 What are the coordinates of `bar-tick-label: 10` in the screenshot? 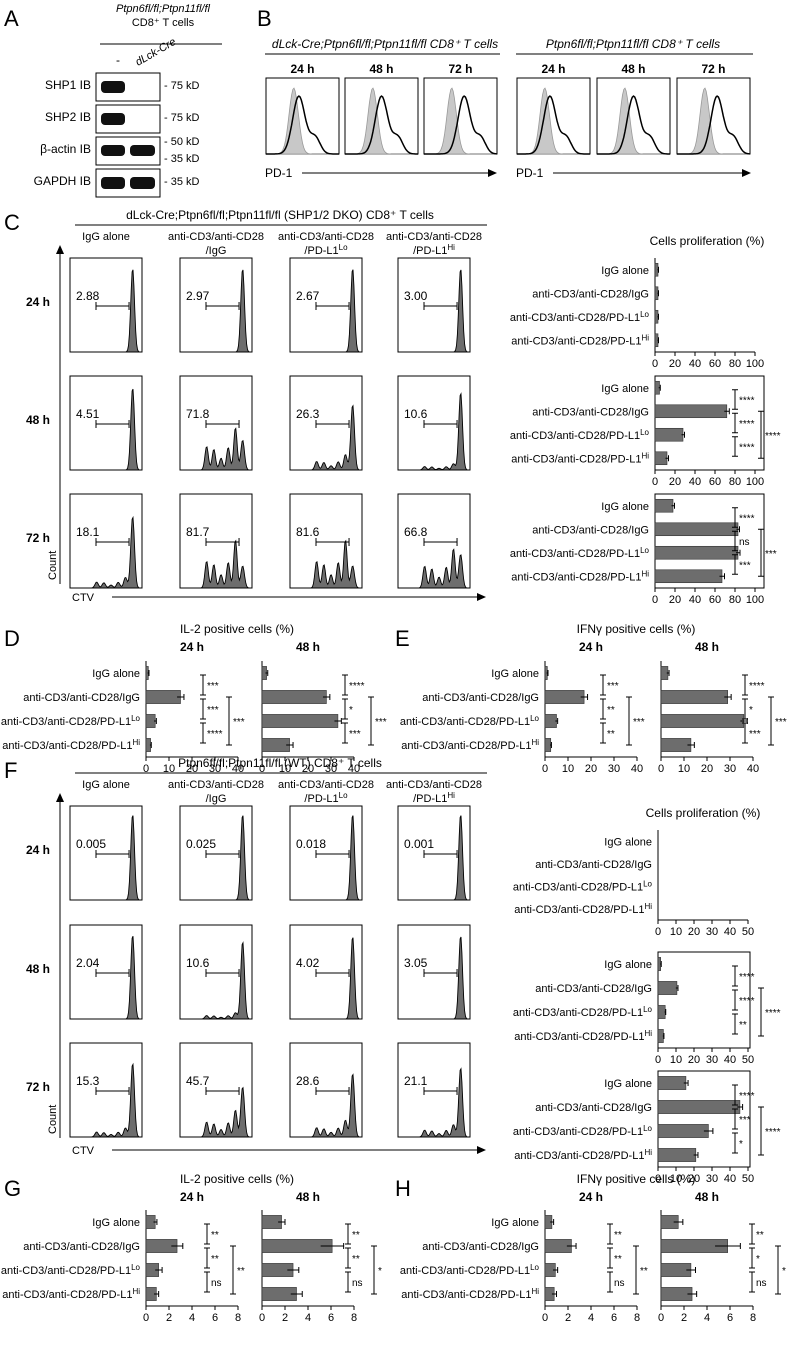 It's located at (676, 1179).